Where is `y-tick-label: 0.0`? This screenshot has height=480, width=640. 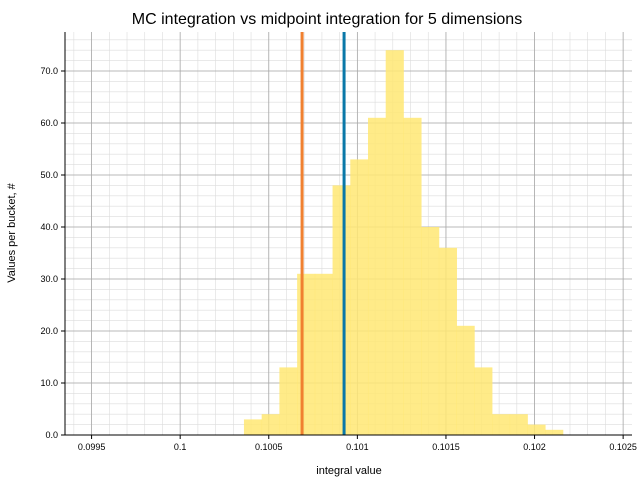 y-tick-label: 0.0 is located at coordinates (51, 435).